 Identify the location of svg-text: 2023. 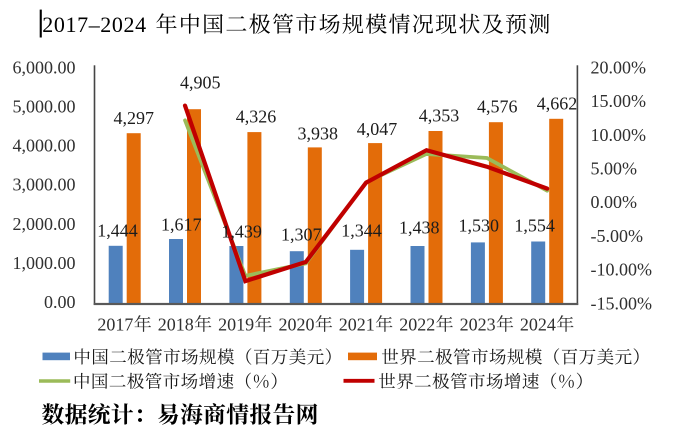
(478, 325).